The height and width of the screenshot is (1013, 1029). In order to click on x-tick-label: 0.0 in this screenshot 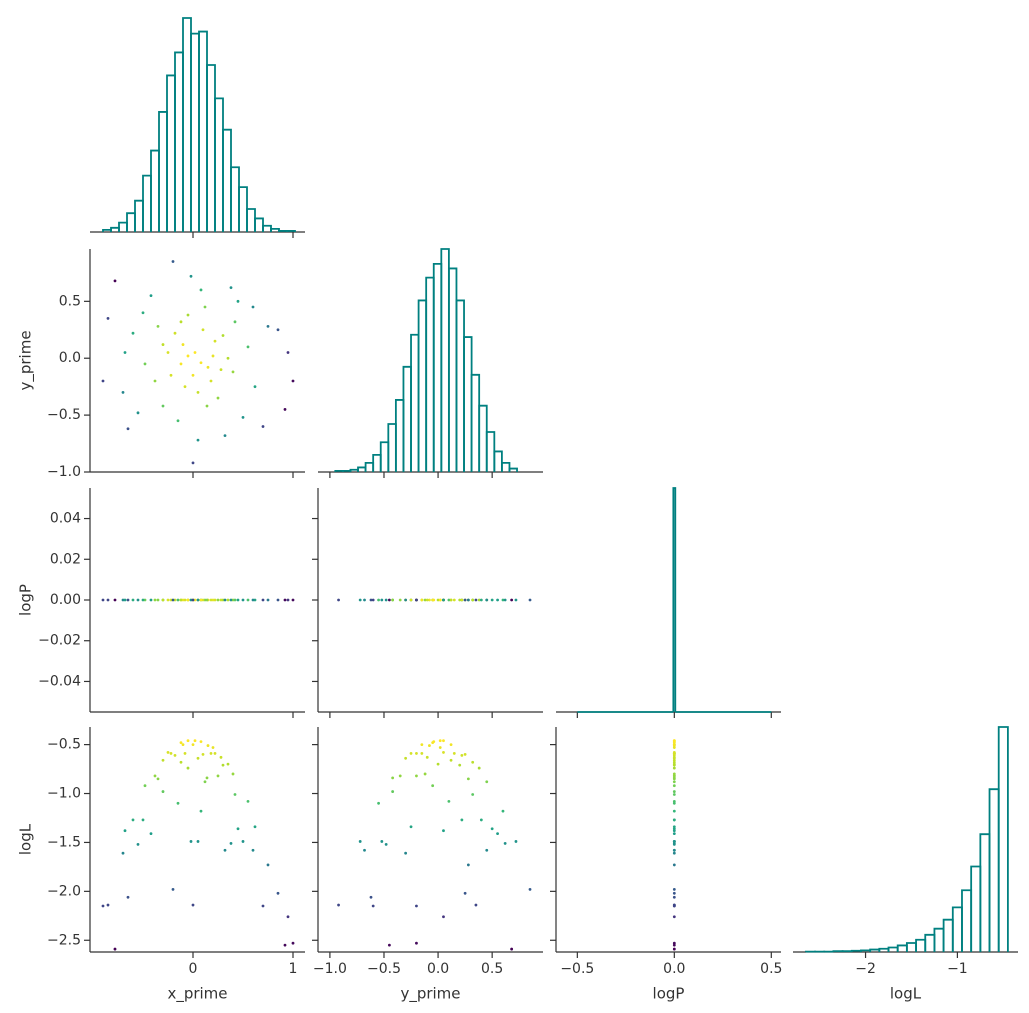, I will do `click(438, 969)`.